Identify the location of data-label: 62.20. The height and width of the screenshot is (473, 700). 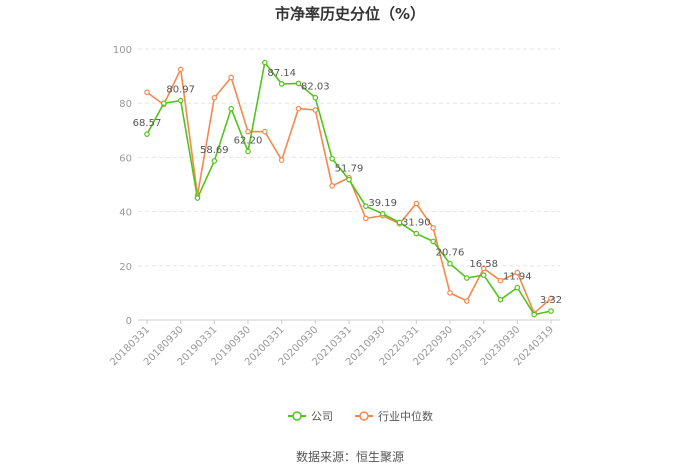
(248, 140).